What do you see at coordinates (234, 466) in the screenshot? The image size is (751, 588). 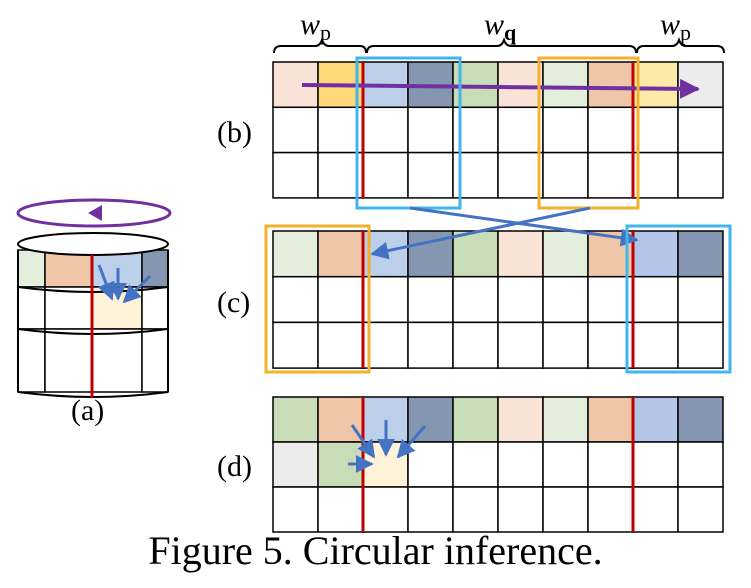 I see `panel-d-label: (d)` at bounding box center [234, 466].